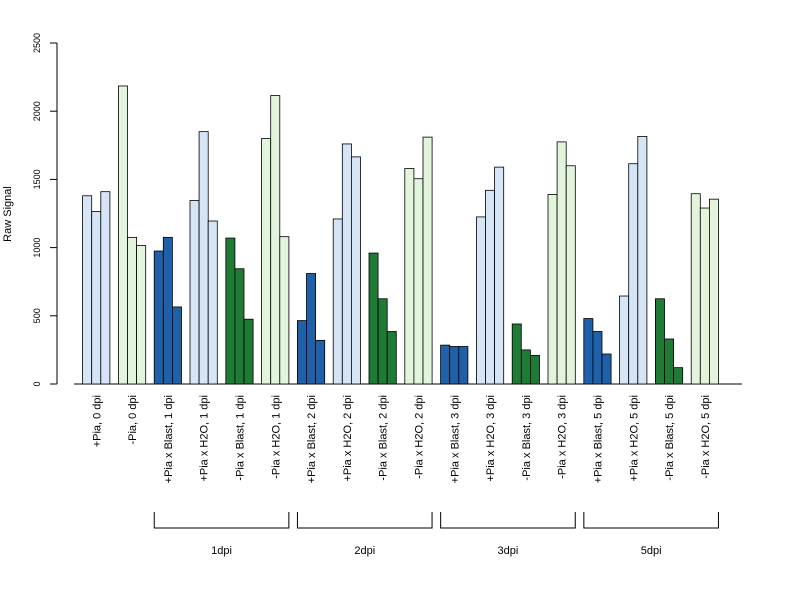  What do you see at coordinates (37, 43) in the screenshot?
I see `y-tick-label: 2500` at bounding box center [37, 43].